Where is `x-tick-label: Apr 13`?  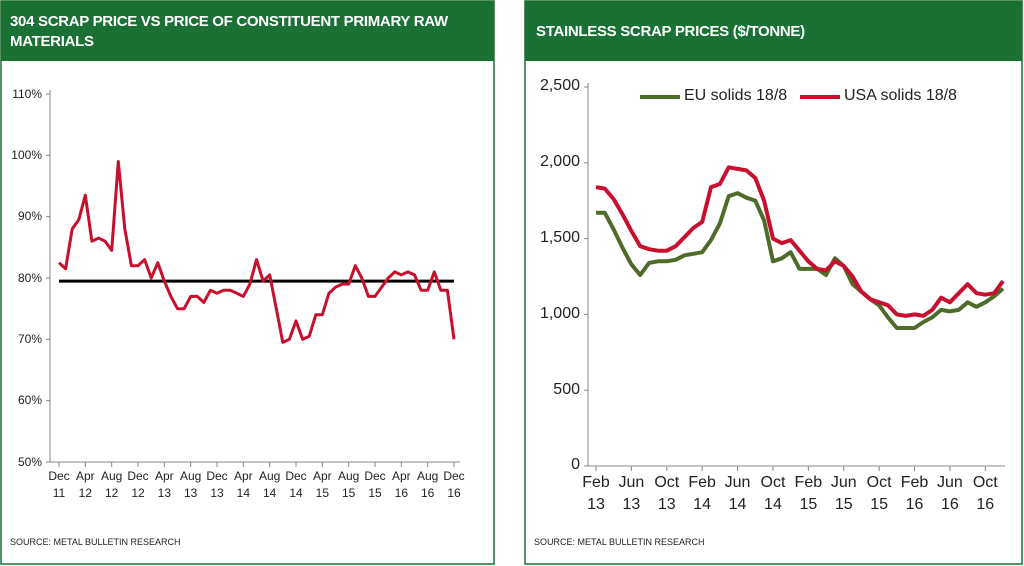
x-tick-label: Apr 13 is located at coordinates (164, 484).